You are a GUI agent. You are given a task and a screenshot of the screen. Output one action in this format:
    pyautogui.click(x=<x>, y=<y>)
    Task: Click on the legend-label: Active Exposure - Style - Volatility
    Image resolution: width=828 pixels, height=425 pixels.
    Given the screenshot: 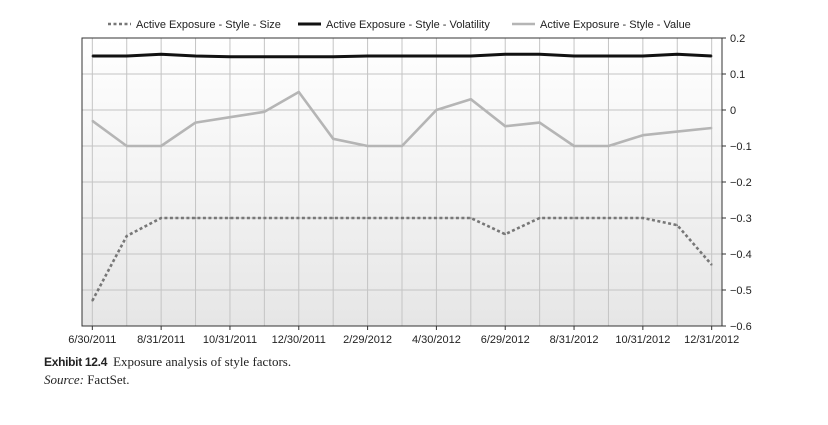 What is the action you would take?
    pyautogui.click(x=408, y=25)
    